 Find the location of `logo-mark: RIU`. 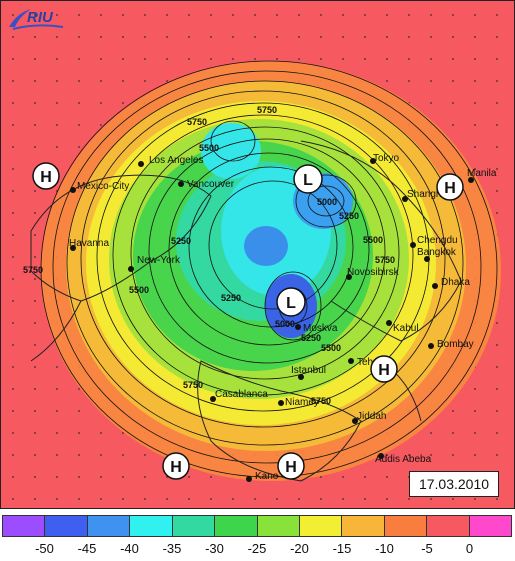

logo-mark: RIU is located at coordinates (36, 19).